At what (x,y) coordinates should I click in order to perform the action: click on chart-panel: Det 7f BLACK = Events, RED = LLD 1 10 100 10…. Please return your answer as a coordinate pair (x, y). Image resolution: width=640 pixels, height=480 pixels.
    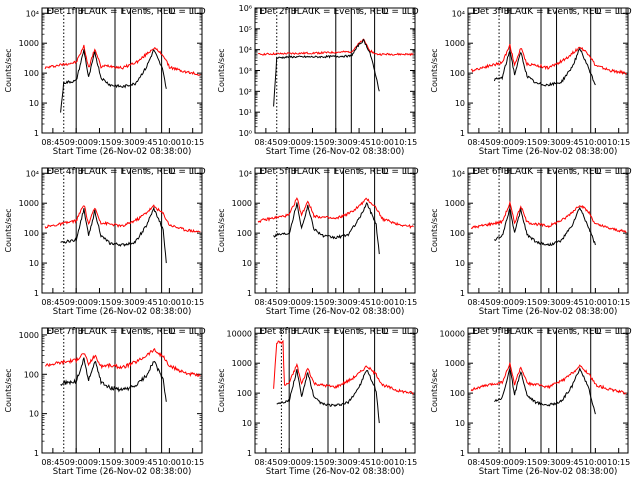
    Looking at the image, I should click on (105, 402).